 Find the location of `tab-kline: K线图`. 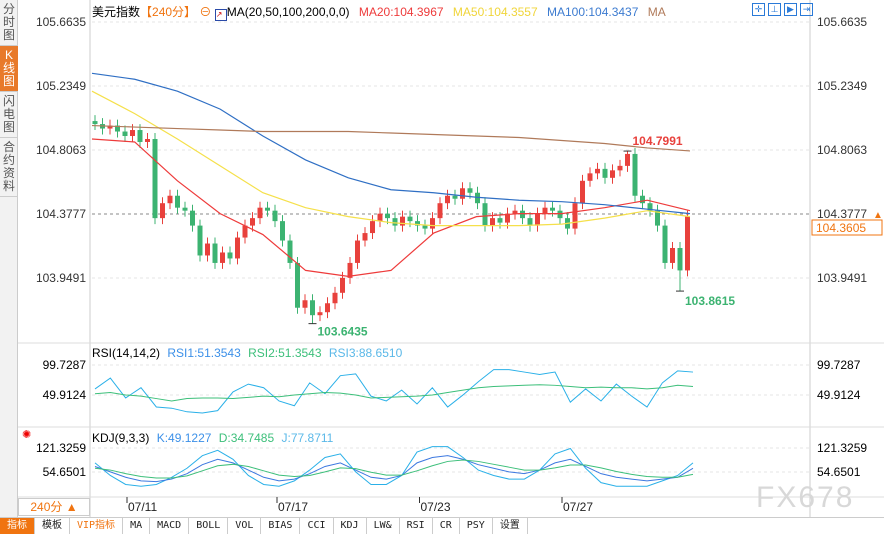

tab-kline: K线图 is located at coordinates (9, 69).